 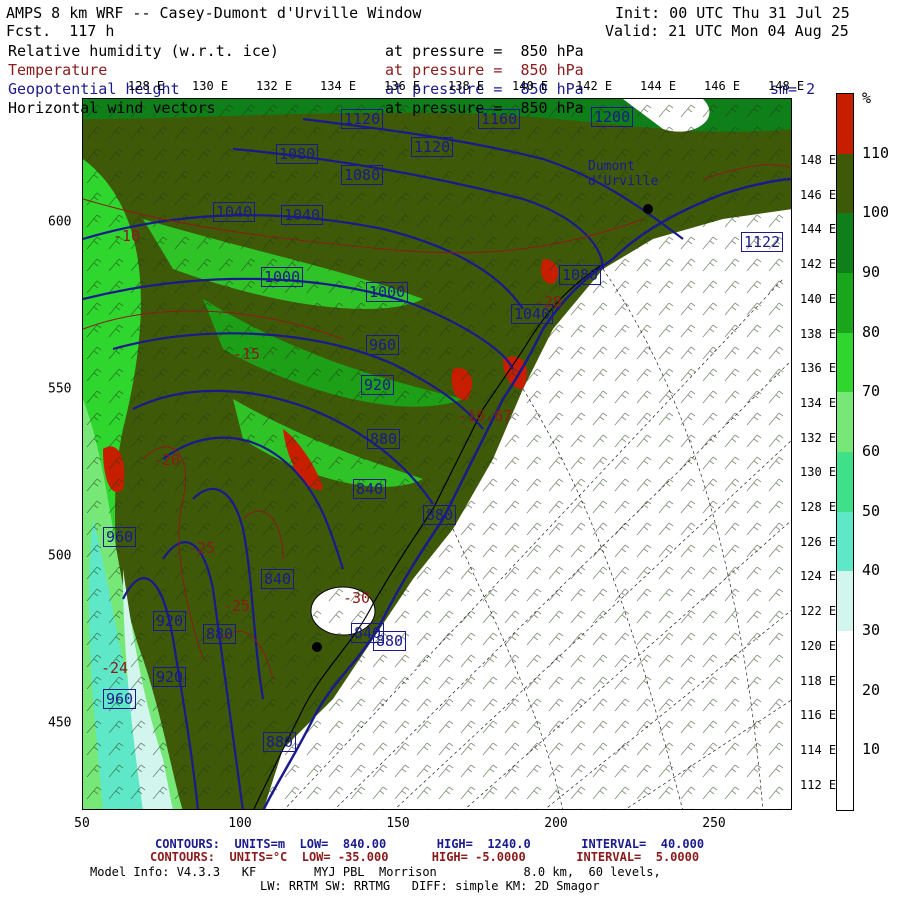 I want to click on x-tick-label: 50, so click(x=82, y=823).